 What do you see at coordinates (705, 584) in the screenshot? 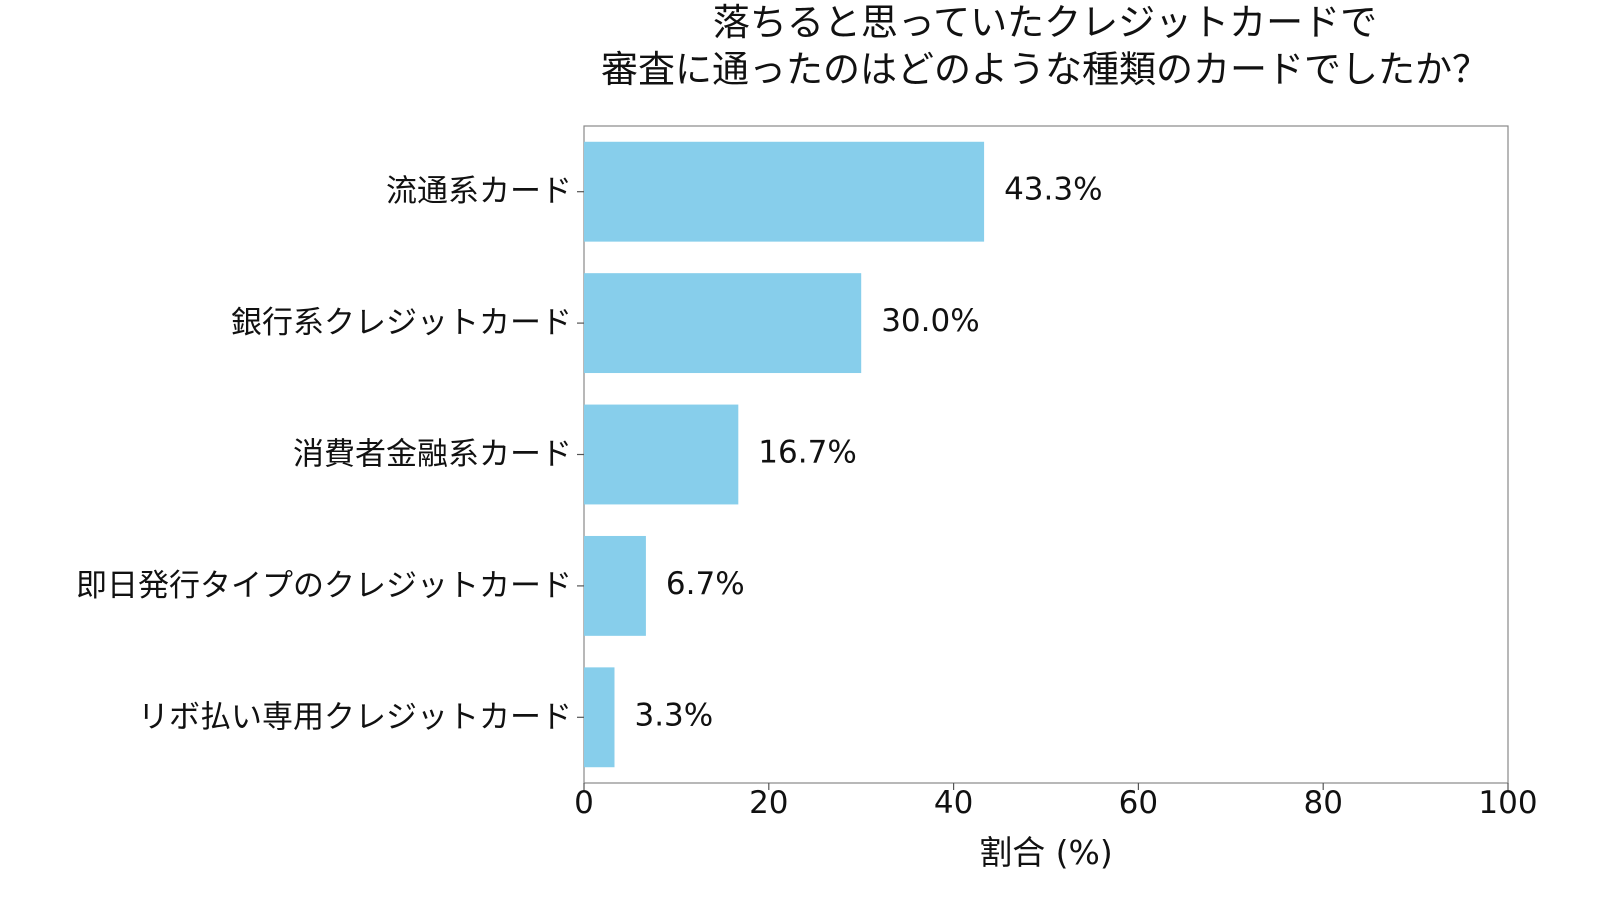
I see `value-label: 6.7%` at bounding box center [705, 584].